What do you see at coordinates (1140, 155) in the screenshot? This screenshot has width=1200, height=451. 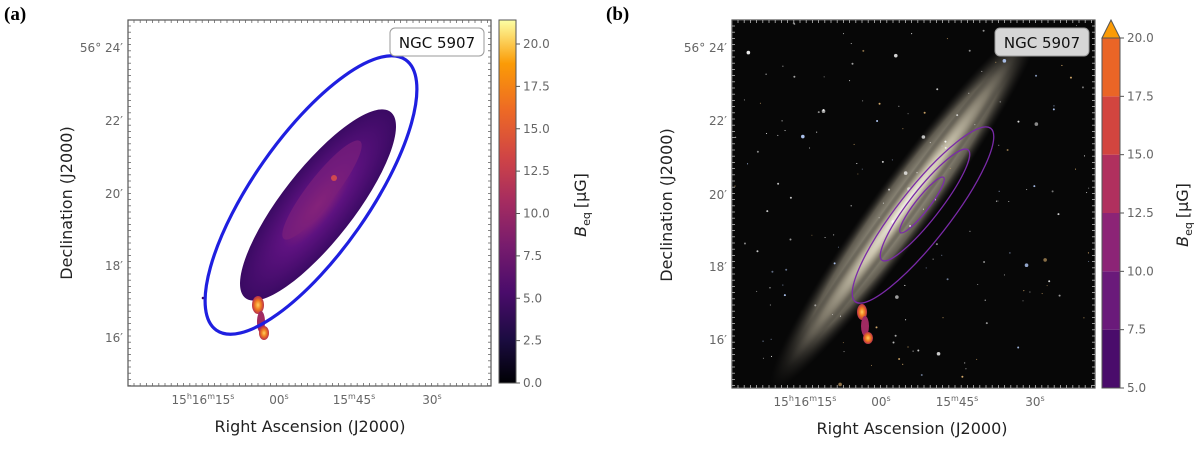 I see `panel-b-colorbar-tick: 15.0` at bounding box center [1140, 155].